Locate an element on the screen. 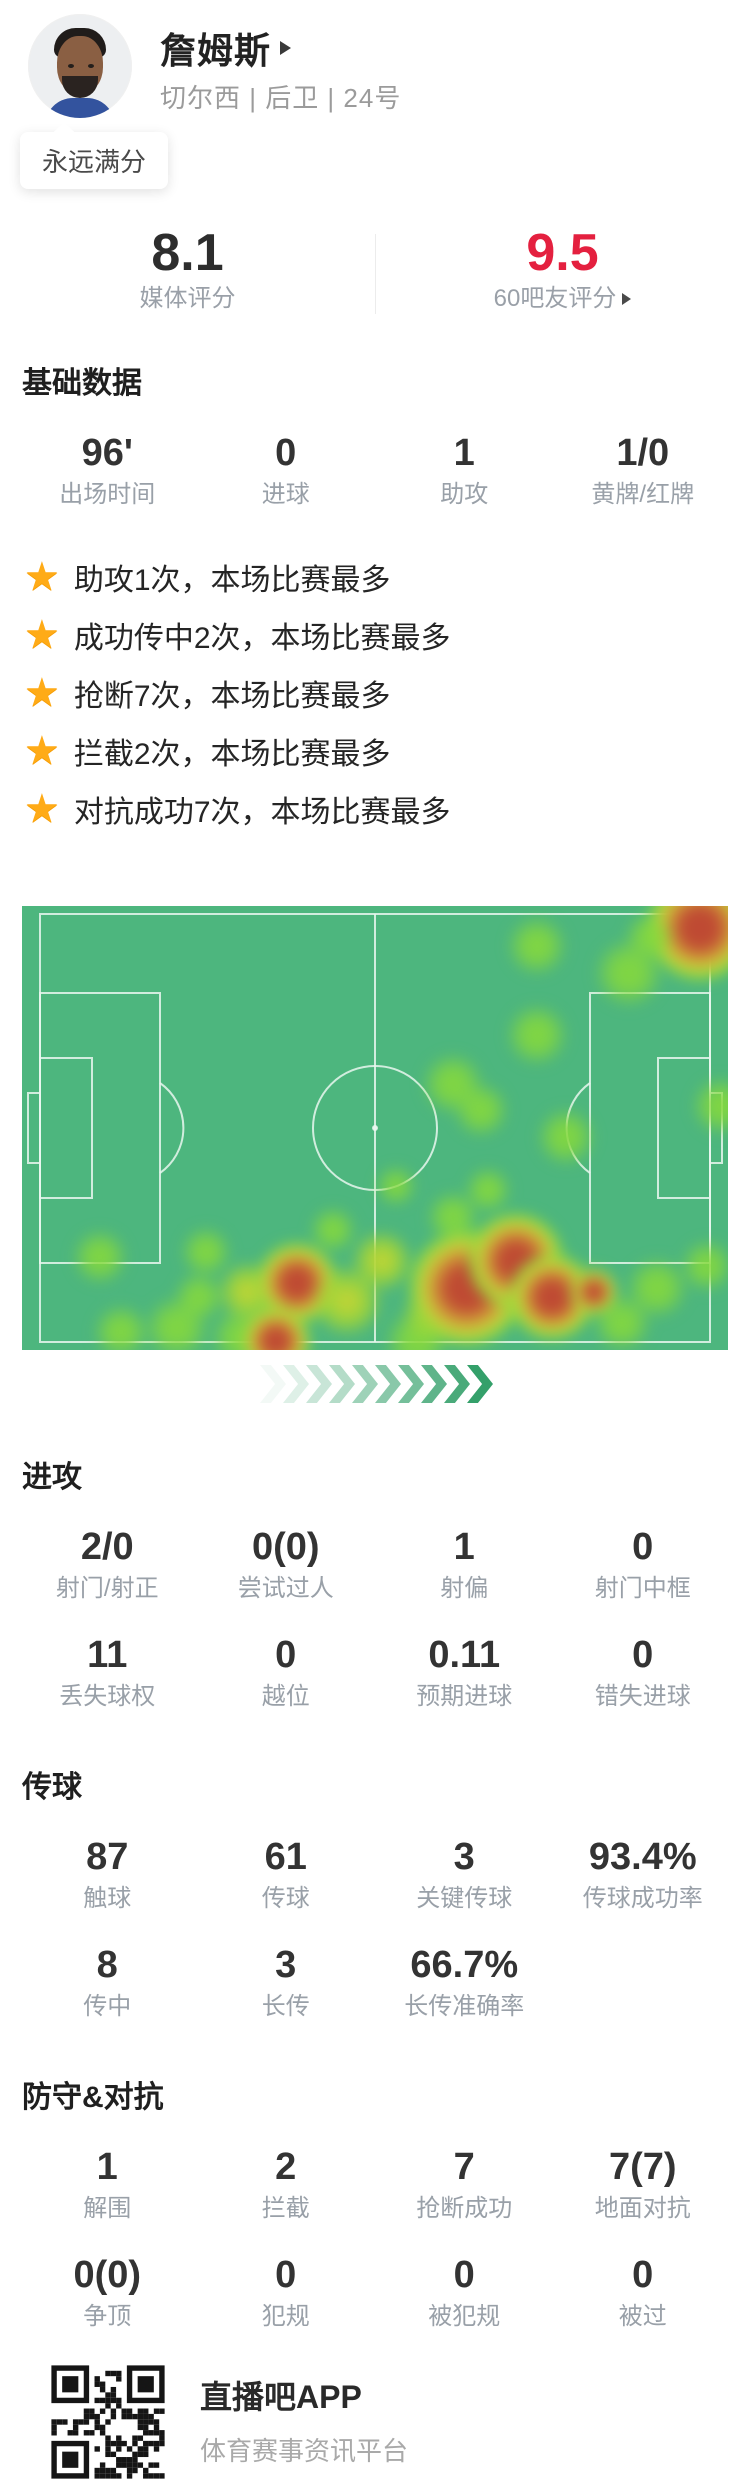  stat-cell: 66.7% 长传准确率 is located at coordinates (464, 1983).